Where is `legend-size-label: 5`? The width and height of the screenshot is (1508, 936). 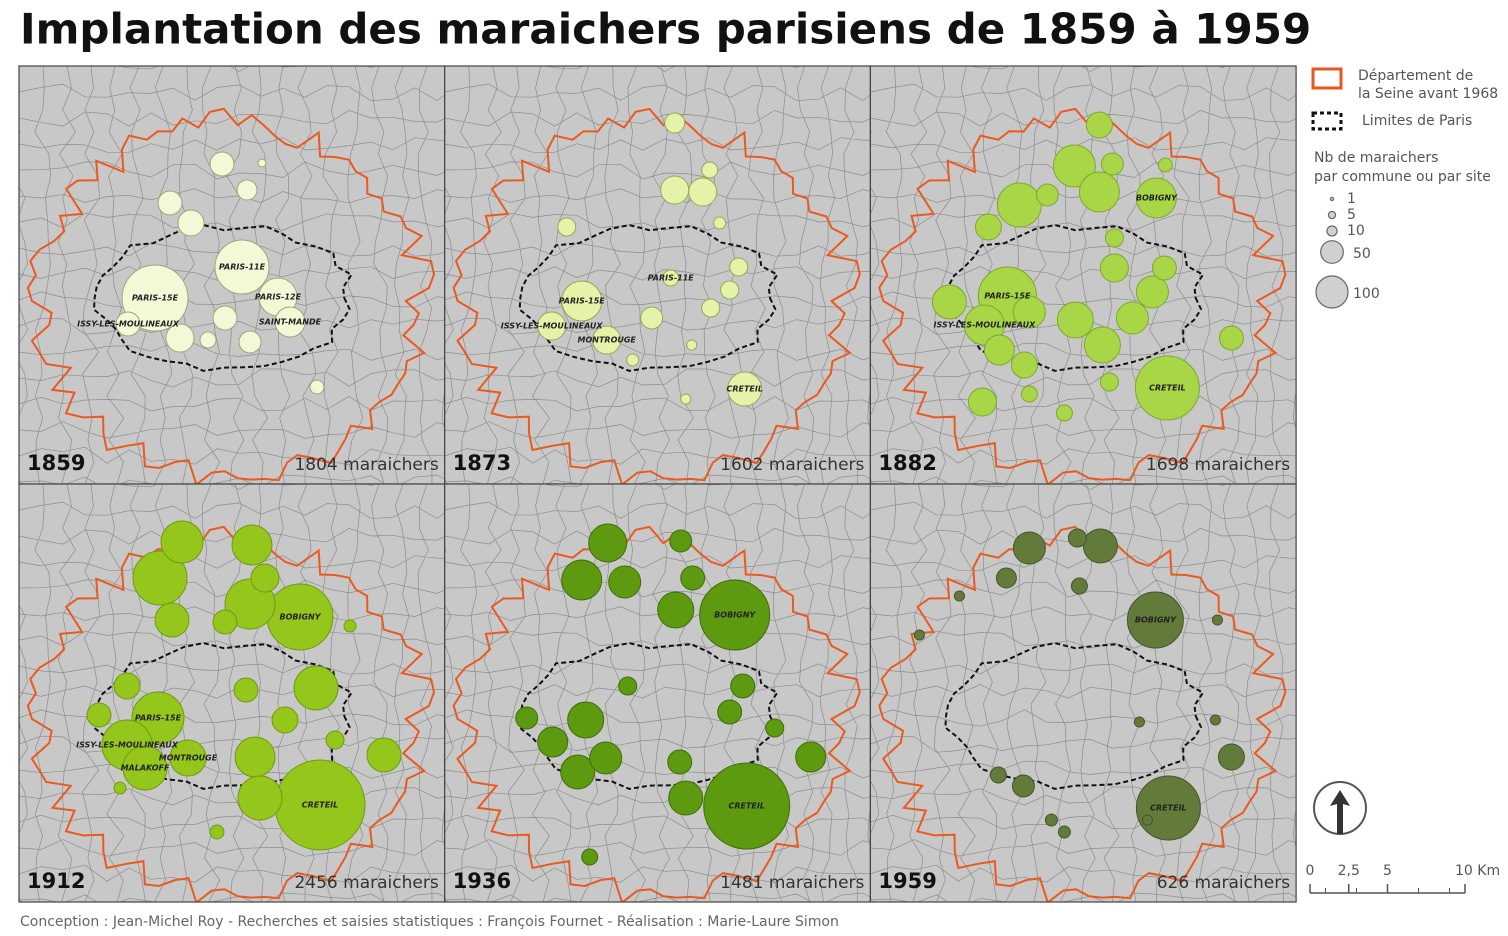 legend-size-label: 5 is located at coordinates (1351, 215).